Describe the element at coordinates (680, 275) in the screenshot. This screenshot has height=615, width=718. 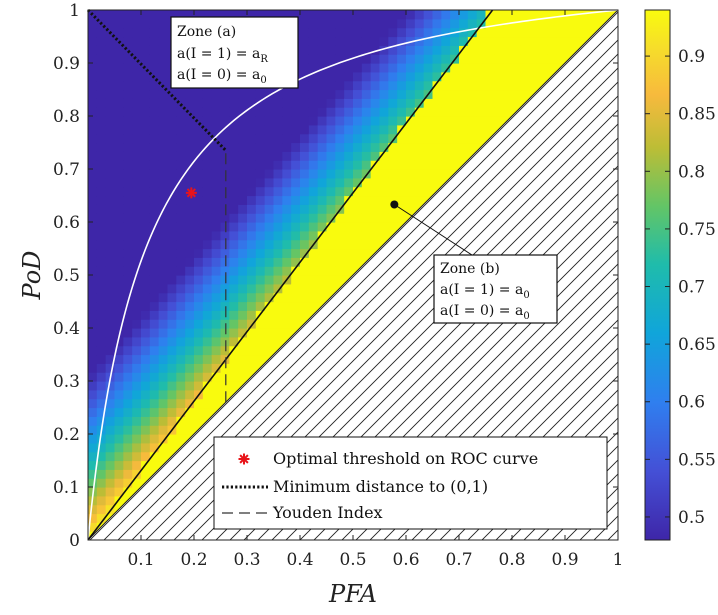
I see `colorbar: 0.50.550.60.650.70.750.80.850.9` at that location.